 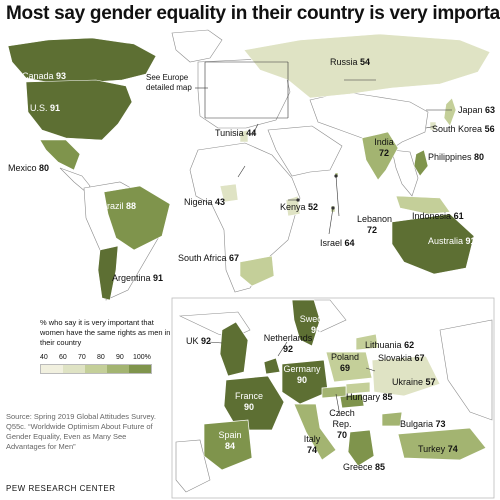 I want to click on country-shape-poland, so click(x=349, y=367).